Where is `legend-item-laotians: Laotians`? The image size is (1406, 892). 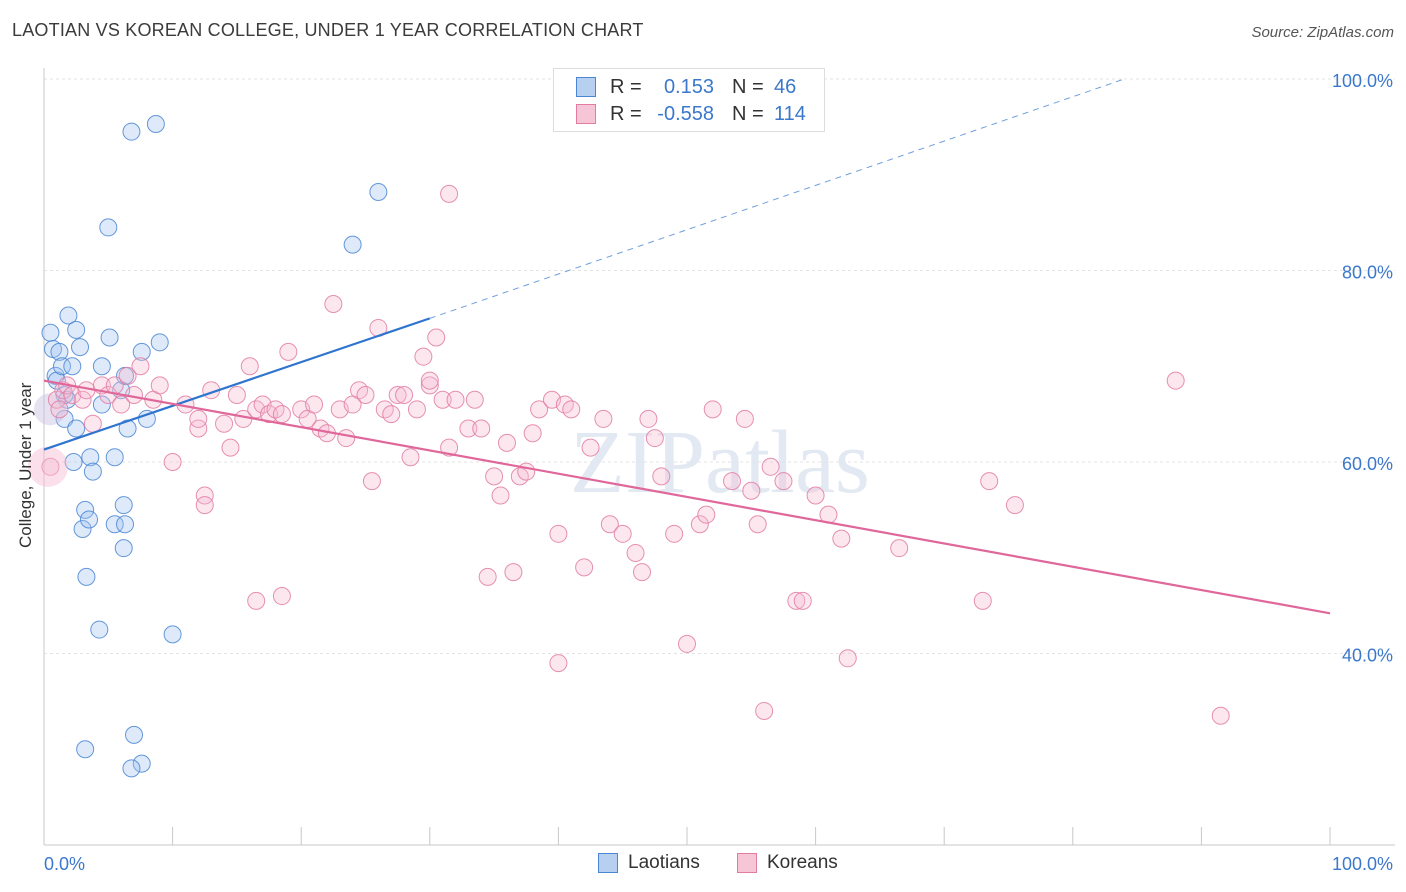
legend-item-laotians: Laotians is located at coordinates (649, 863).